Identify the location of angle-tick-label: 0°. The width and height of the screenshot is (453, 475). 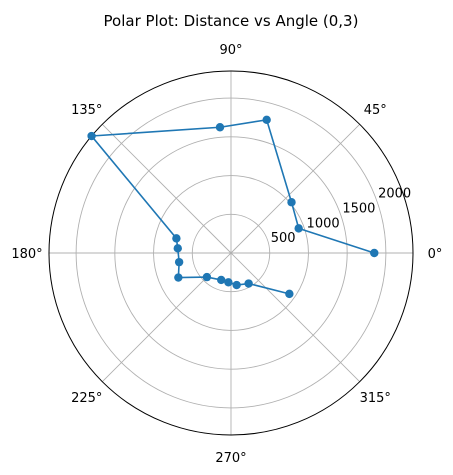
(435, 254).